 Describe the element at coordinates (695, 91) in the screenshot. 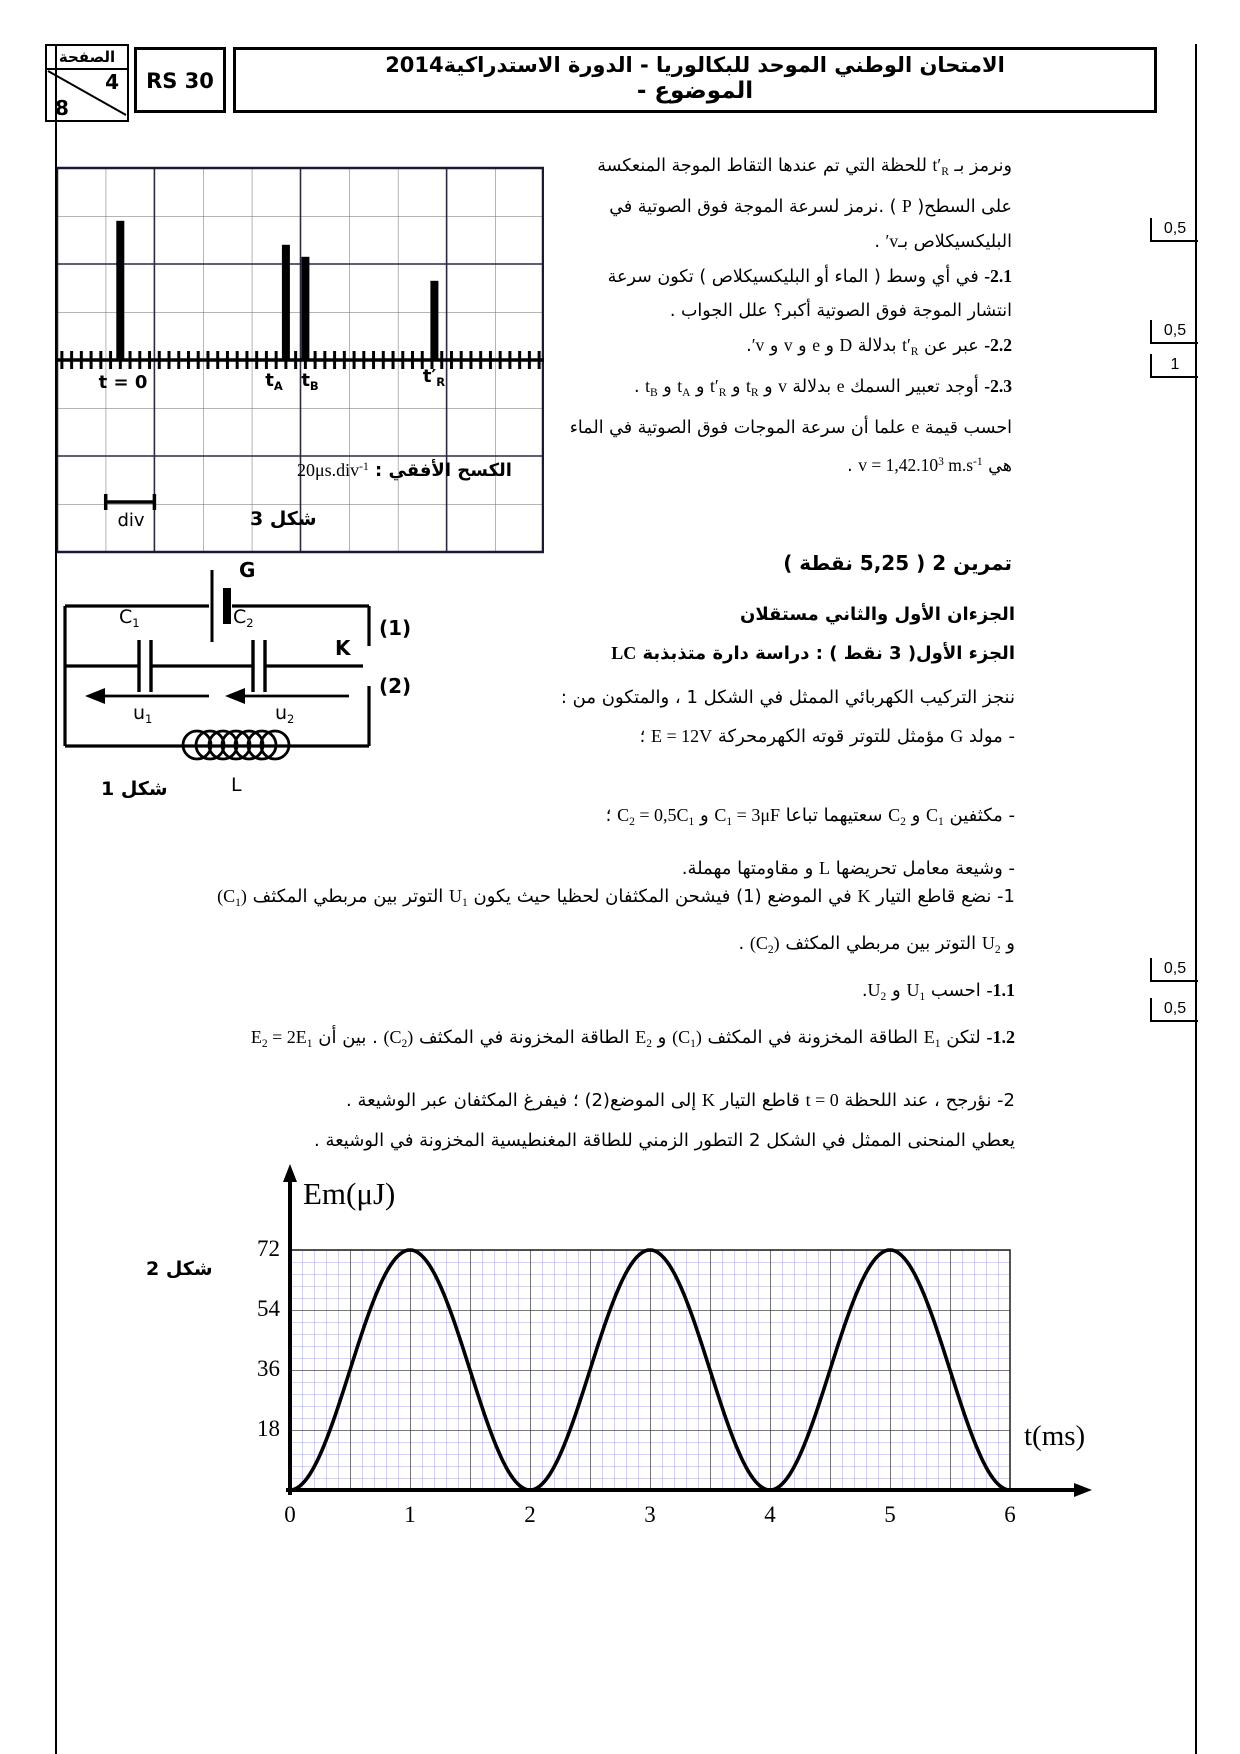

I see `exam-title-line2: - الموضوع` at that location.